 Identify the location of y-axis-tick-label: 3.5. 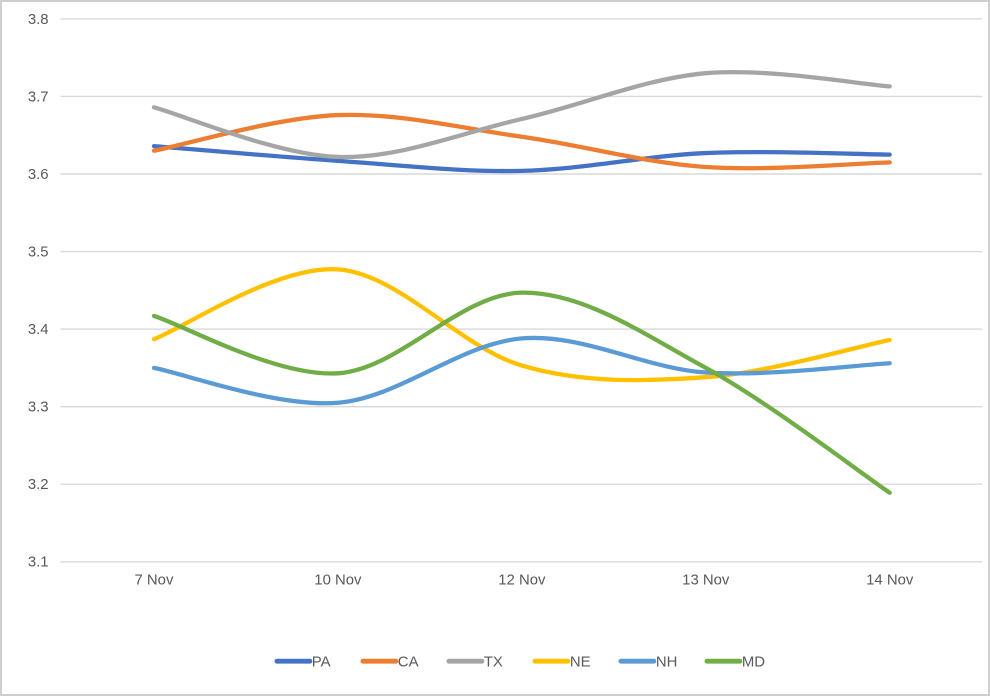
(38, 253).